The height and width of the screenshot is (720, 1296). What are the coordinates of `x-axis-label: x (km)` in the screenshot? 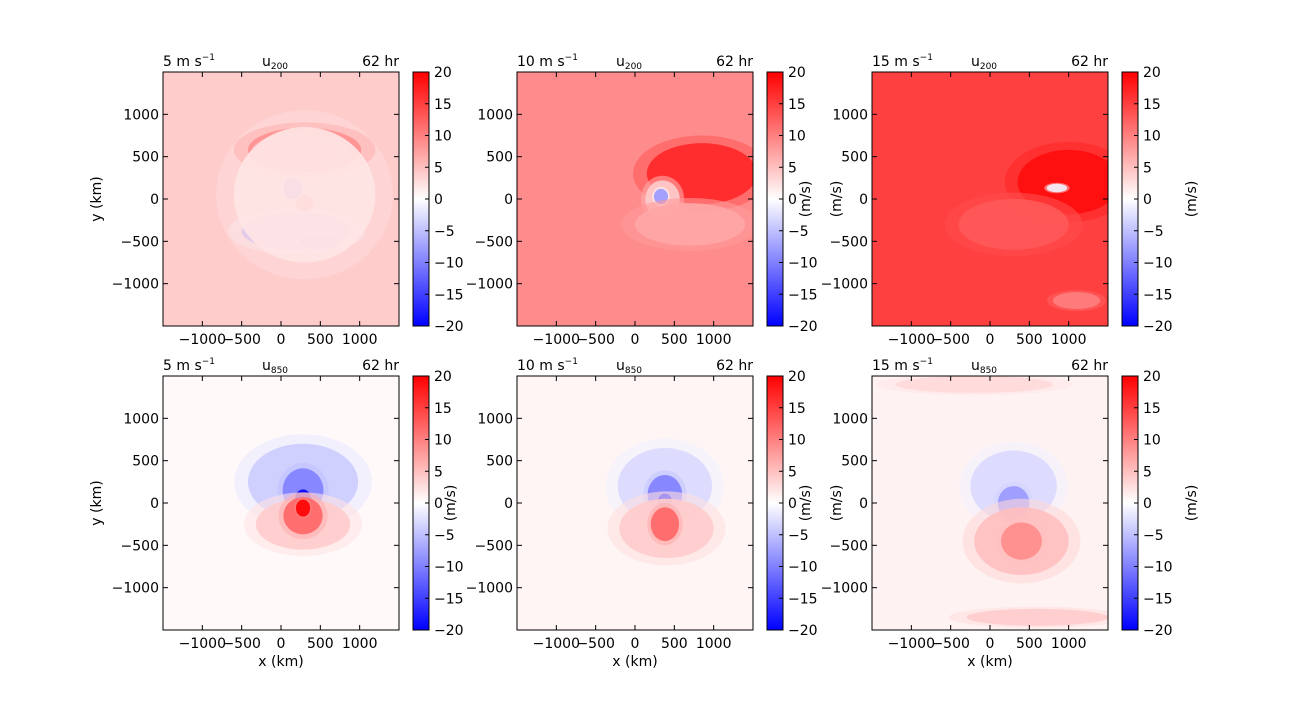 It's located at (280, 662).